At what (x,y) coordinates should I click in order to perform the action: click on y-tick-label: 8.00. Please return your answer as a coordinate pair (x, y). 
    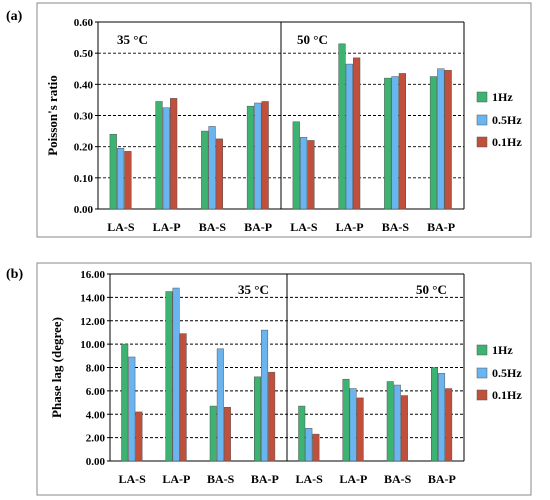
    Looking at the image, I should click on (96, 369).